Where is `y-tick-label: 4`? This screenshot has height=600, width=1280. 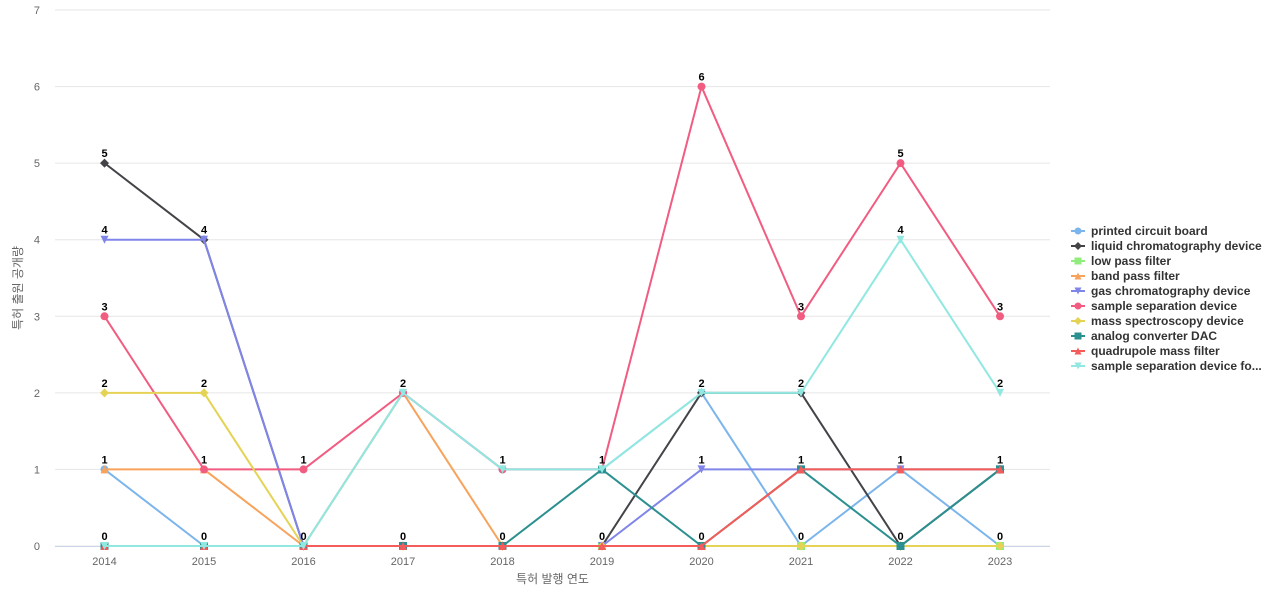 y-tick-label: 4 is located at coordinates (37, 241).